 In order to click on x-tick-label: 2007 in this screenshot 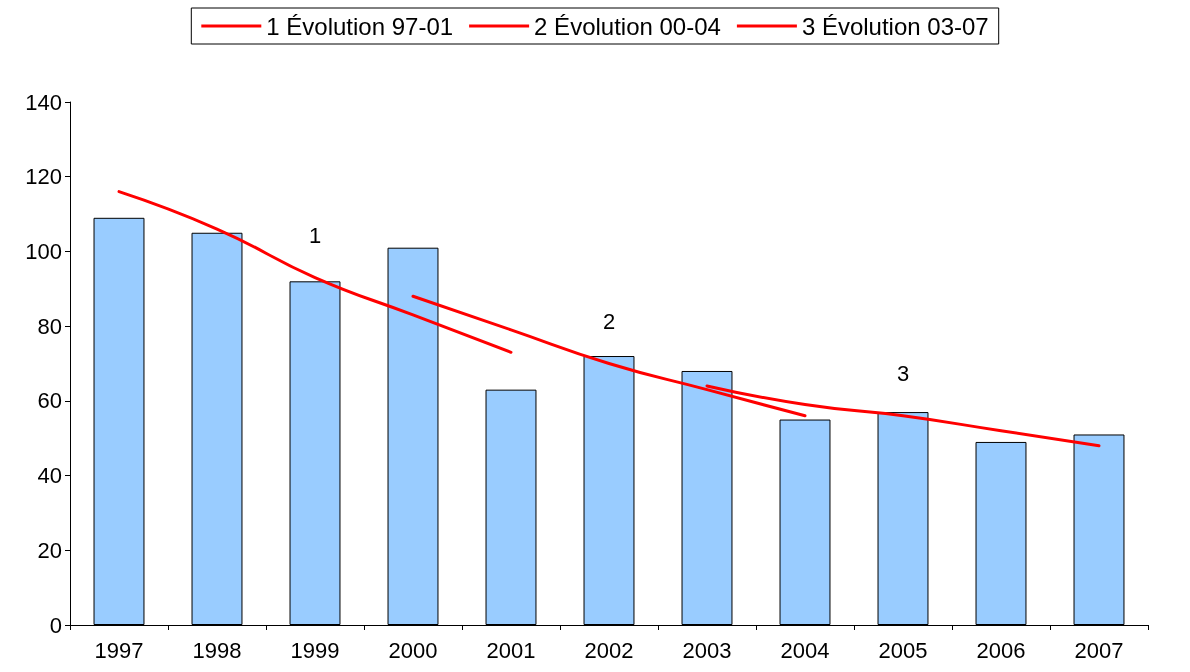, I will do `click(1099, 650)`.